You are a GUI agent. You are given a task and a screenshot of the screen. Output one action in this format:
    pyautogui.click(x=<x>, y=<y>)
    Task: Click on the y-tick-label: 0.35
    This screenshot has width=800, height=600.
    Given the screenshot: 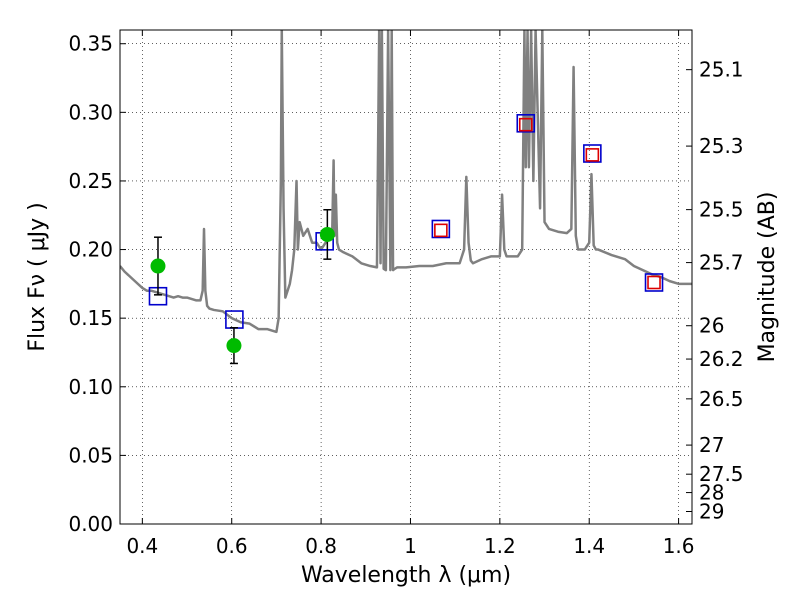 What is the action you would take?
    pyautogui.click(x=90, y=44)
    